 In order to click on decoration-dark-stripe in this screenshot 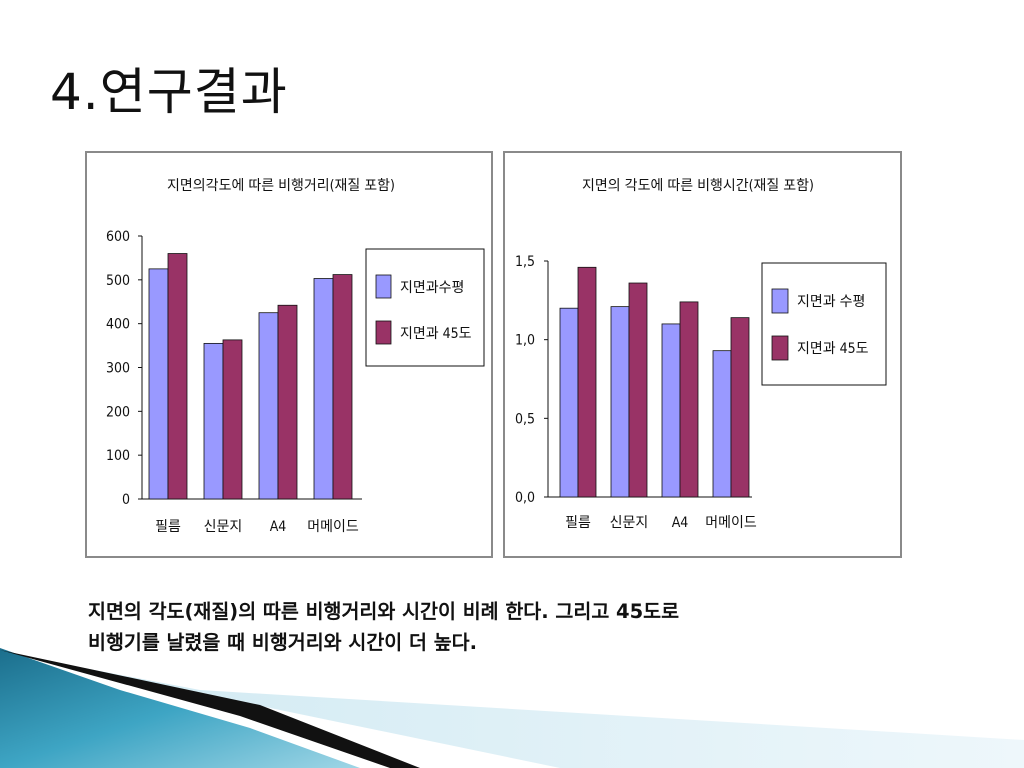, I will do `click(210, 709)`.